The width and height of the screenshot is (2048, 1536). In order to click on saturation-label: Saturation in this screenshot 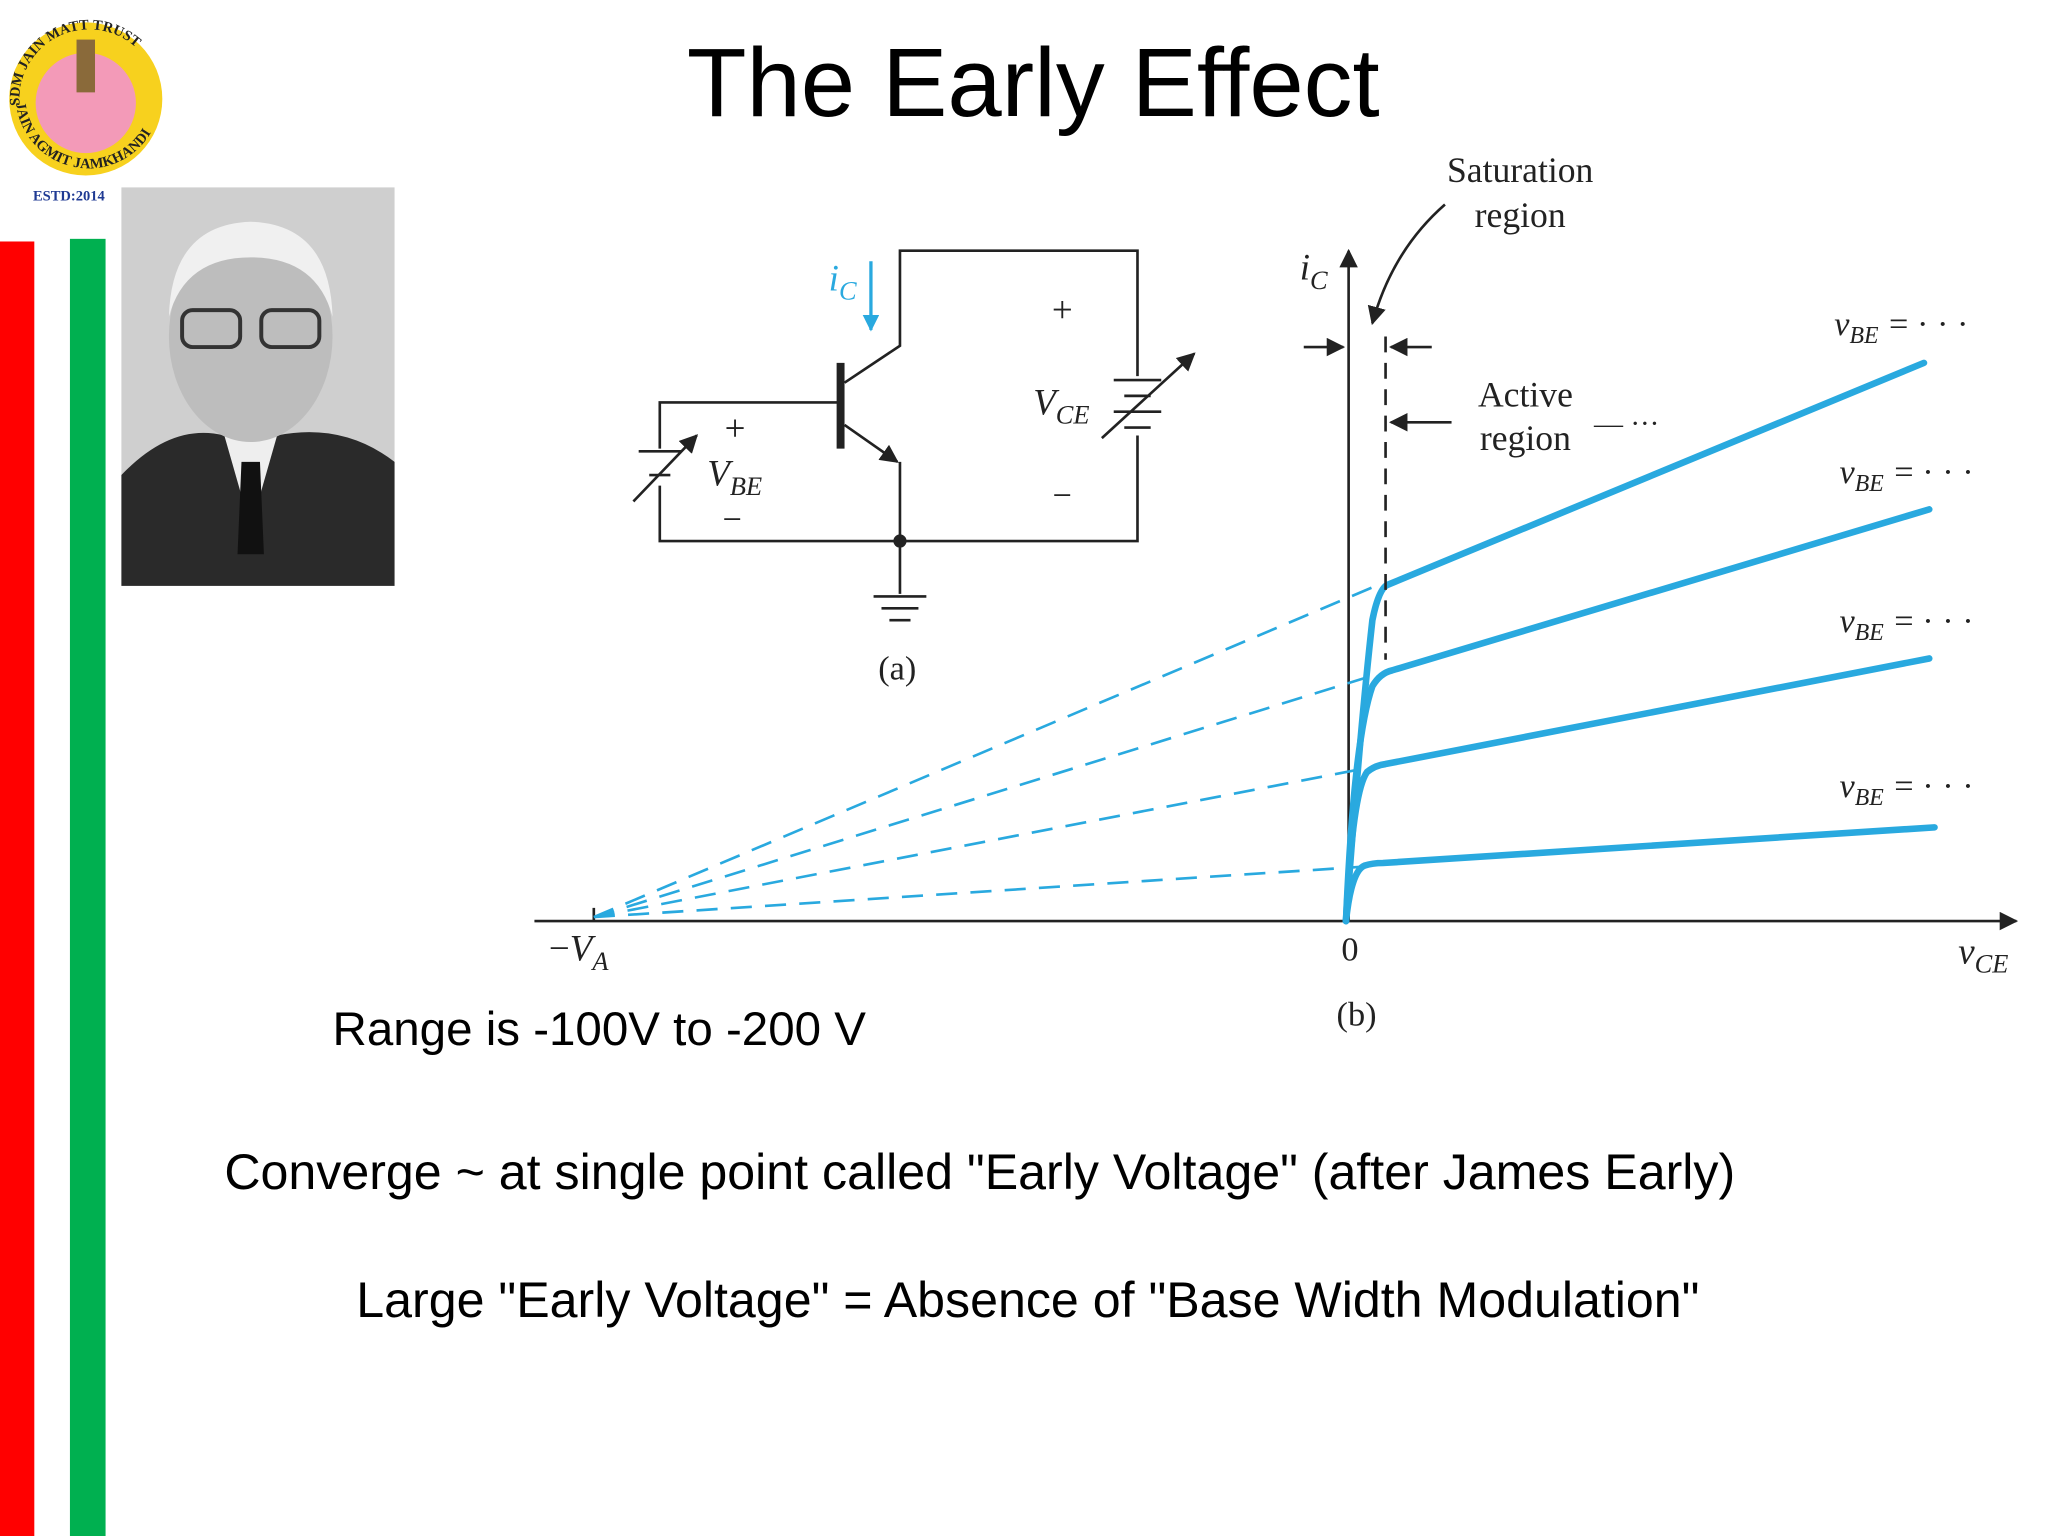, I will do `click(1520, 170)`.